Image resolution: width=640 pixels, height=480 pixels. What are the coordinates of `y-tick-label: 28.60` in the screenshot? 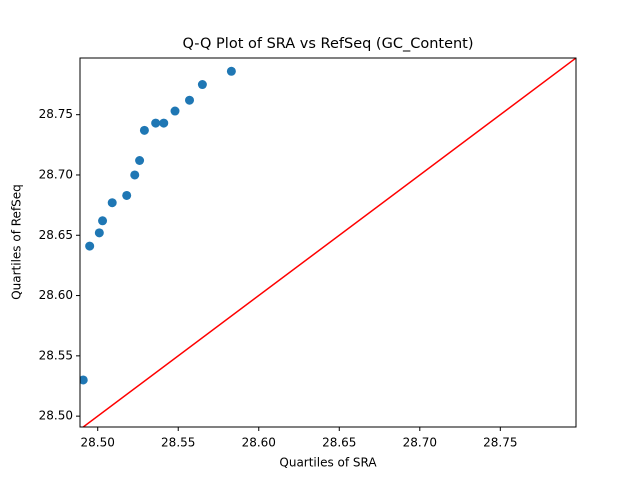 It's located at (56, 295).